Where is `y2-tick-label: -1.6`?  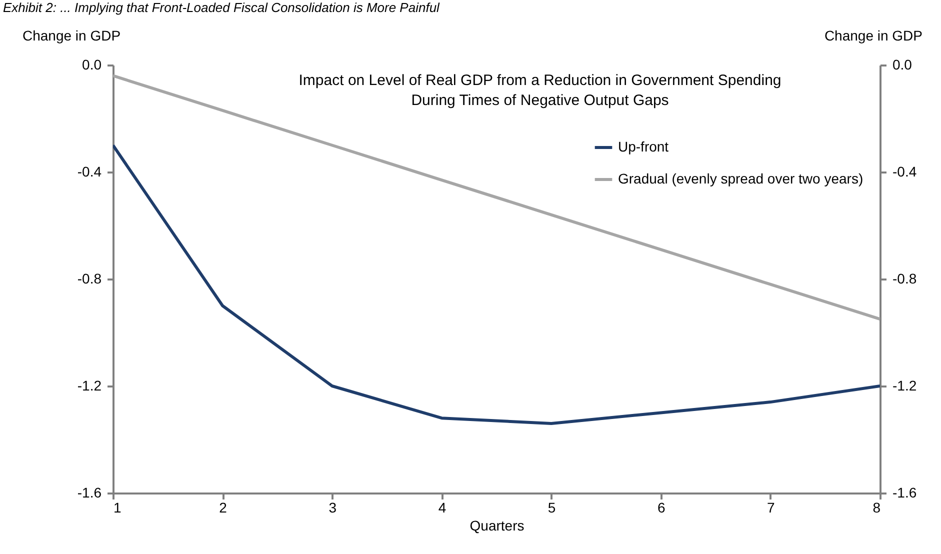
y2-tick-label: -1.6 is located at coordinates (904, 492).